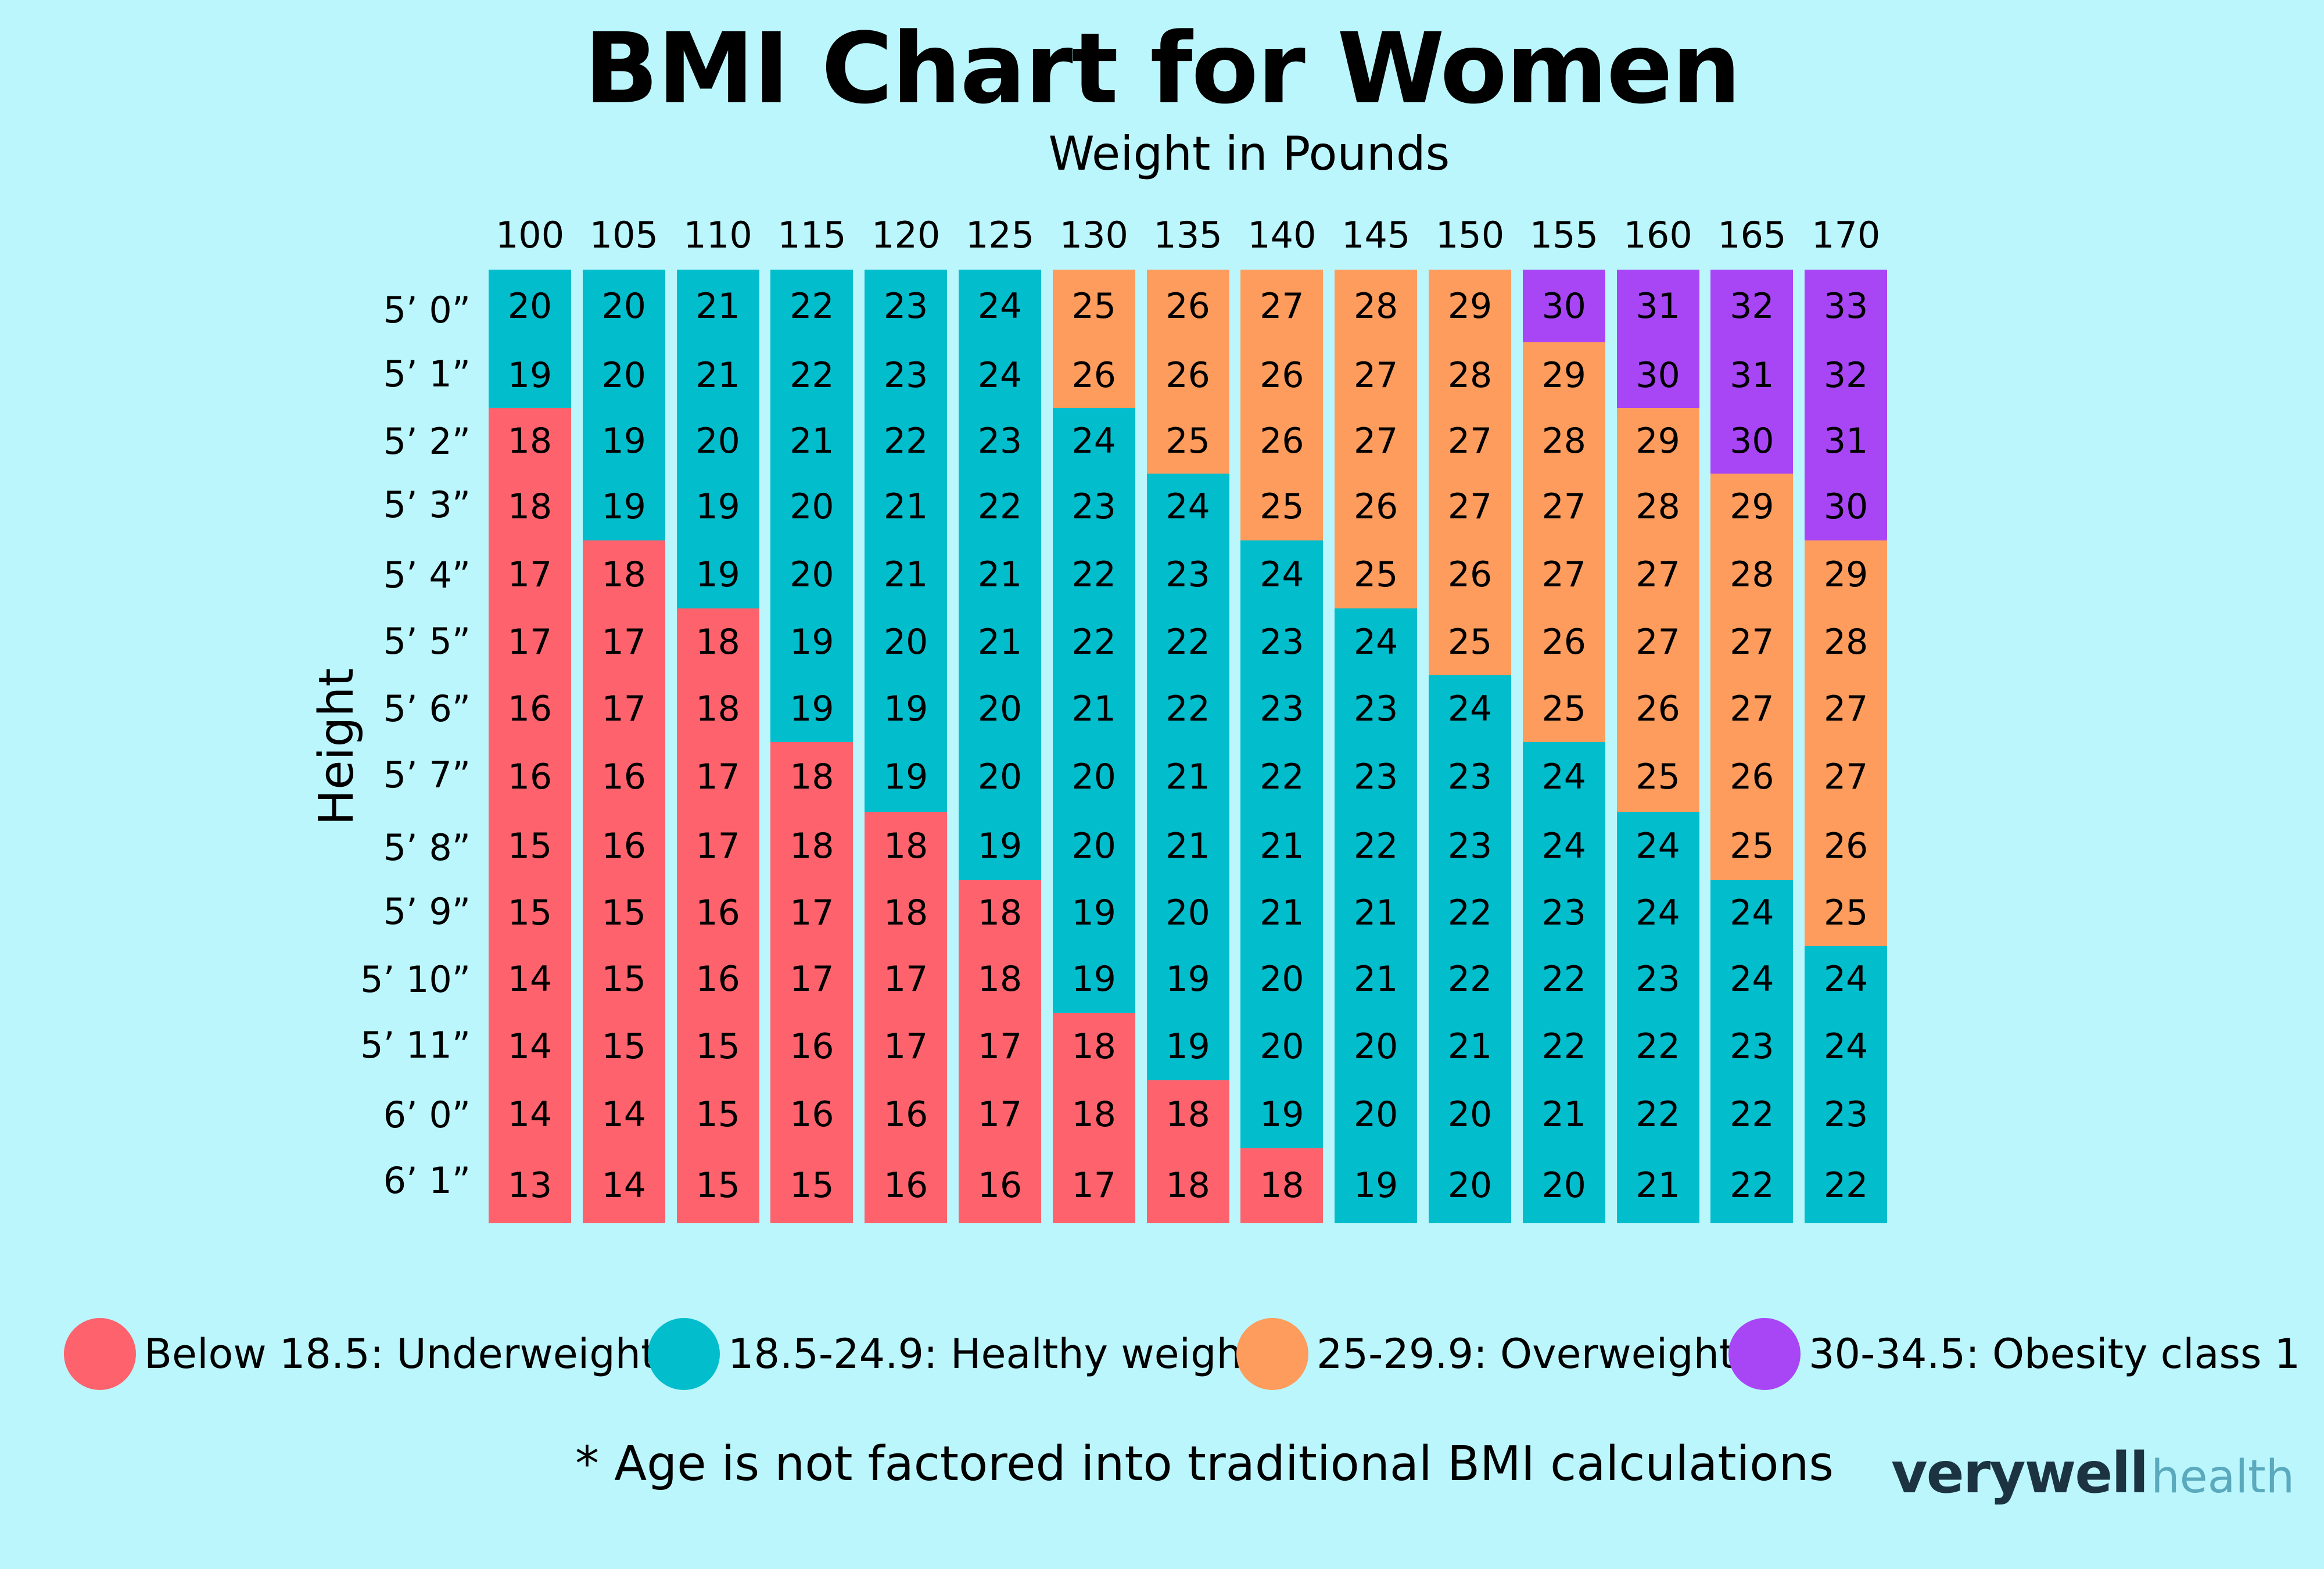  What do you see at coordinates (427, 775) in the screenshot?
I see `height-tick: 5’ 7”` at bounding box center [427, 775].